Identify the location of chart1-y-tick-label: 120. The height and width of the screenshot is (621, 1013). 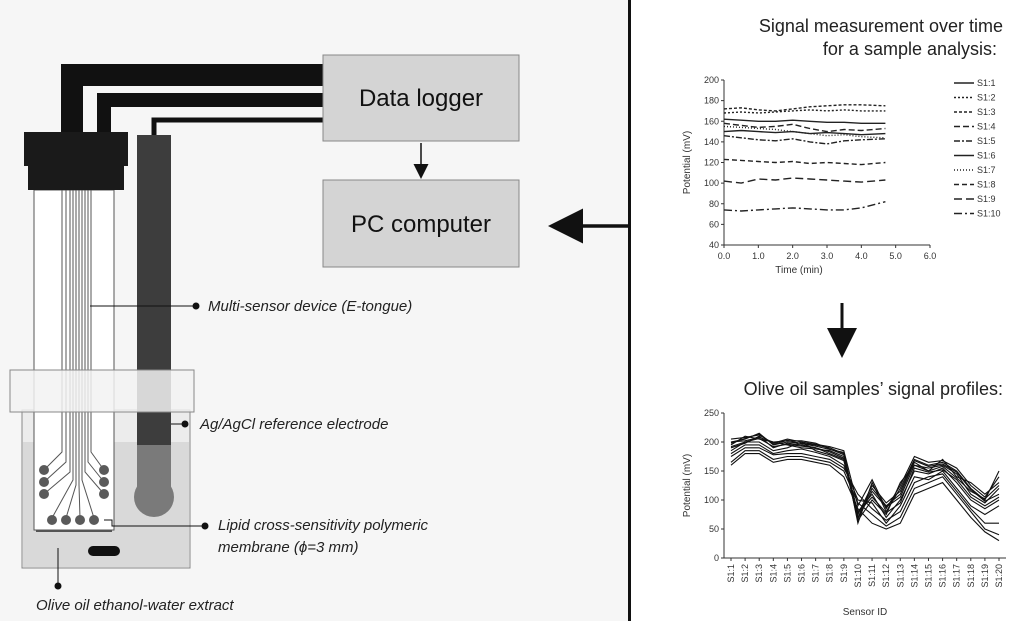
(711, 163).